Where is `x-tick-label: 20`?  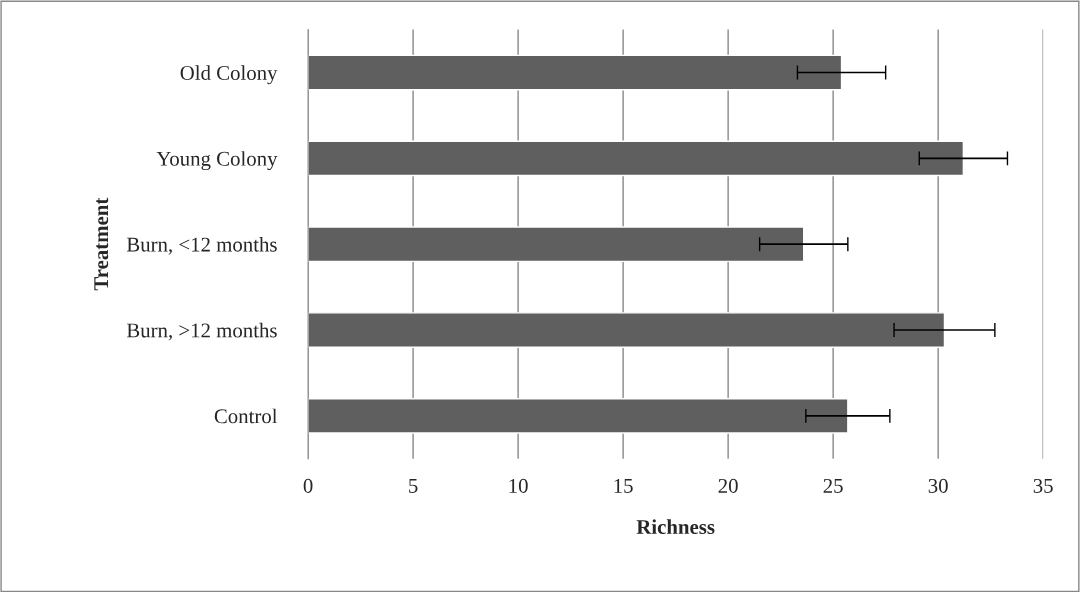 x-tick-label: 20 is located at coordinates (728, 485).